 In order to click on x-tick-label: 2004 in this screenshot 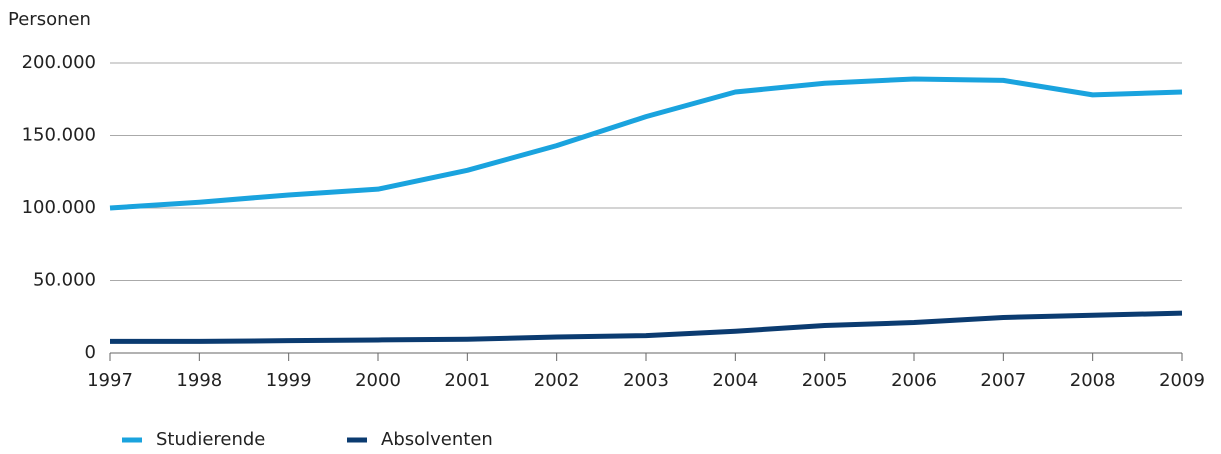, I will do `click(735, 380)`.